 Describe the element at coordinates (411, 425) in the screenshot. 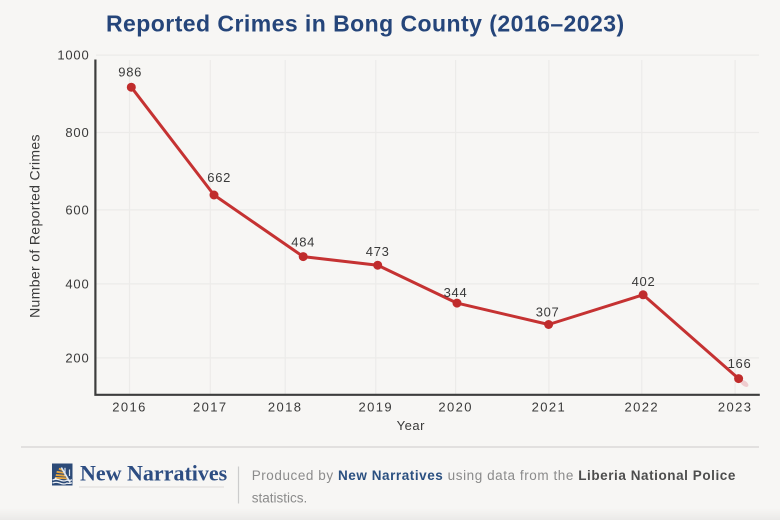

I see `svg-text: Year` at that location.